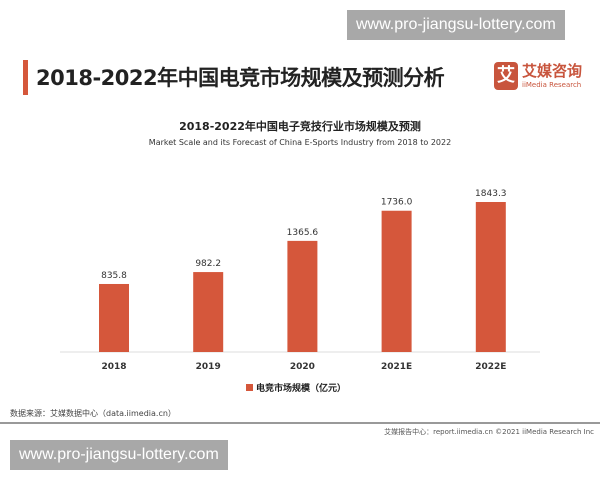 This screenshot has height=480, width=600. I want to click on logo-icon: 艾, so click(506, 76).